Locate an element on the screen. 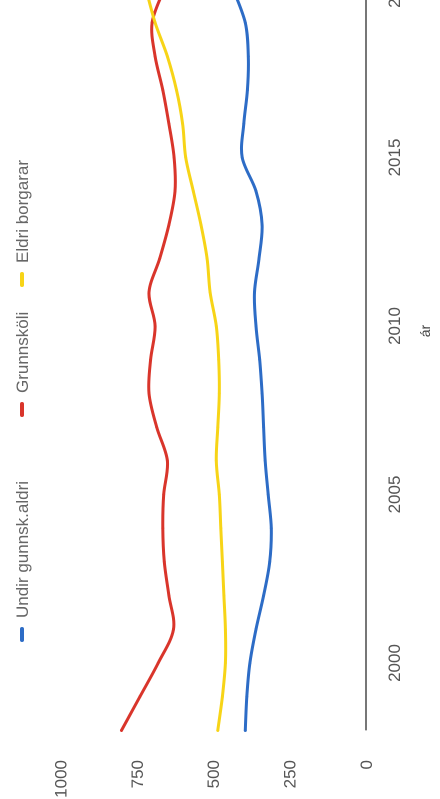 The height and width of the screenshot is (799, 440). x-tick-label: 2010 is located at coordinates (394, 326).